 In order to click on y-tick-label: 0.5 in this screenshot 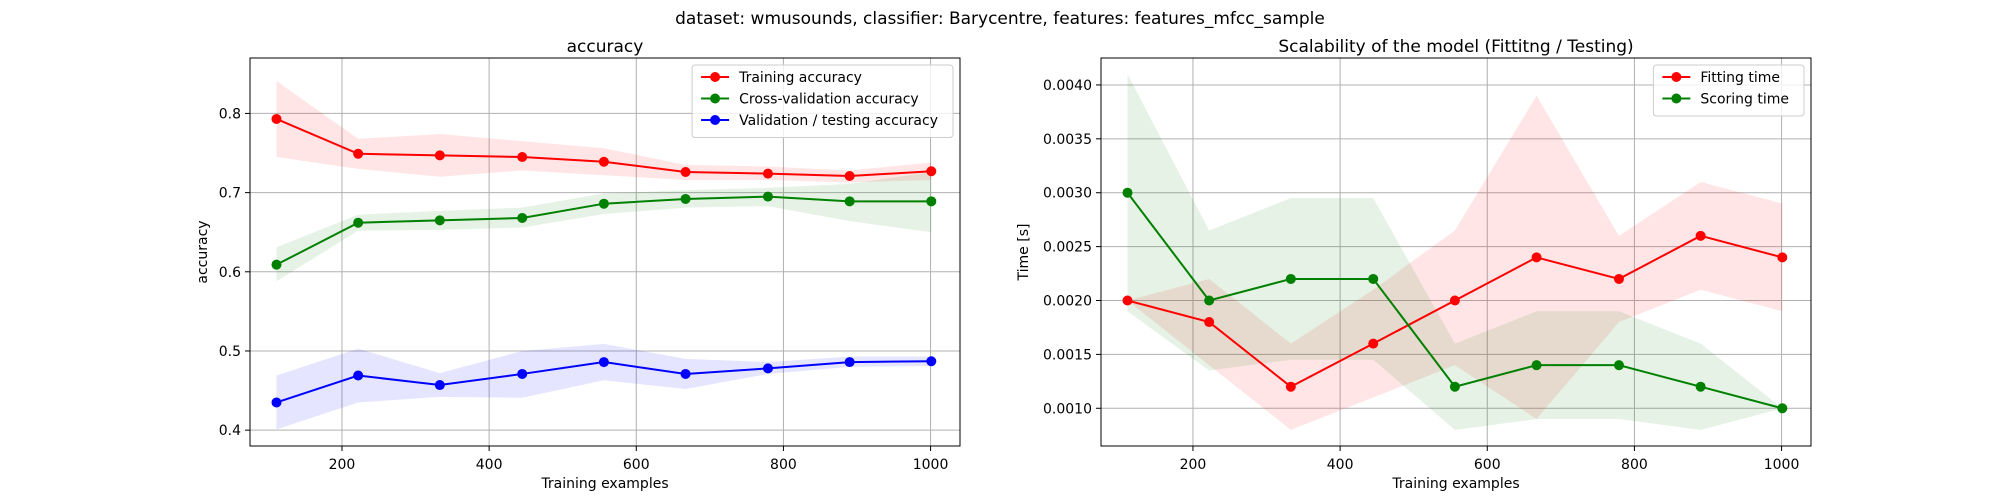, I will do `click(230, 352)`.